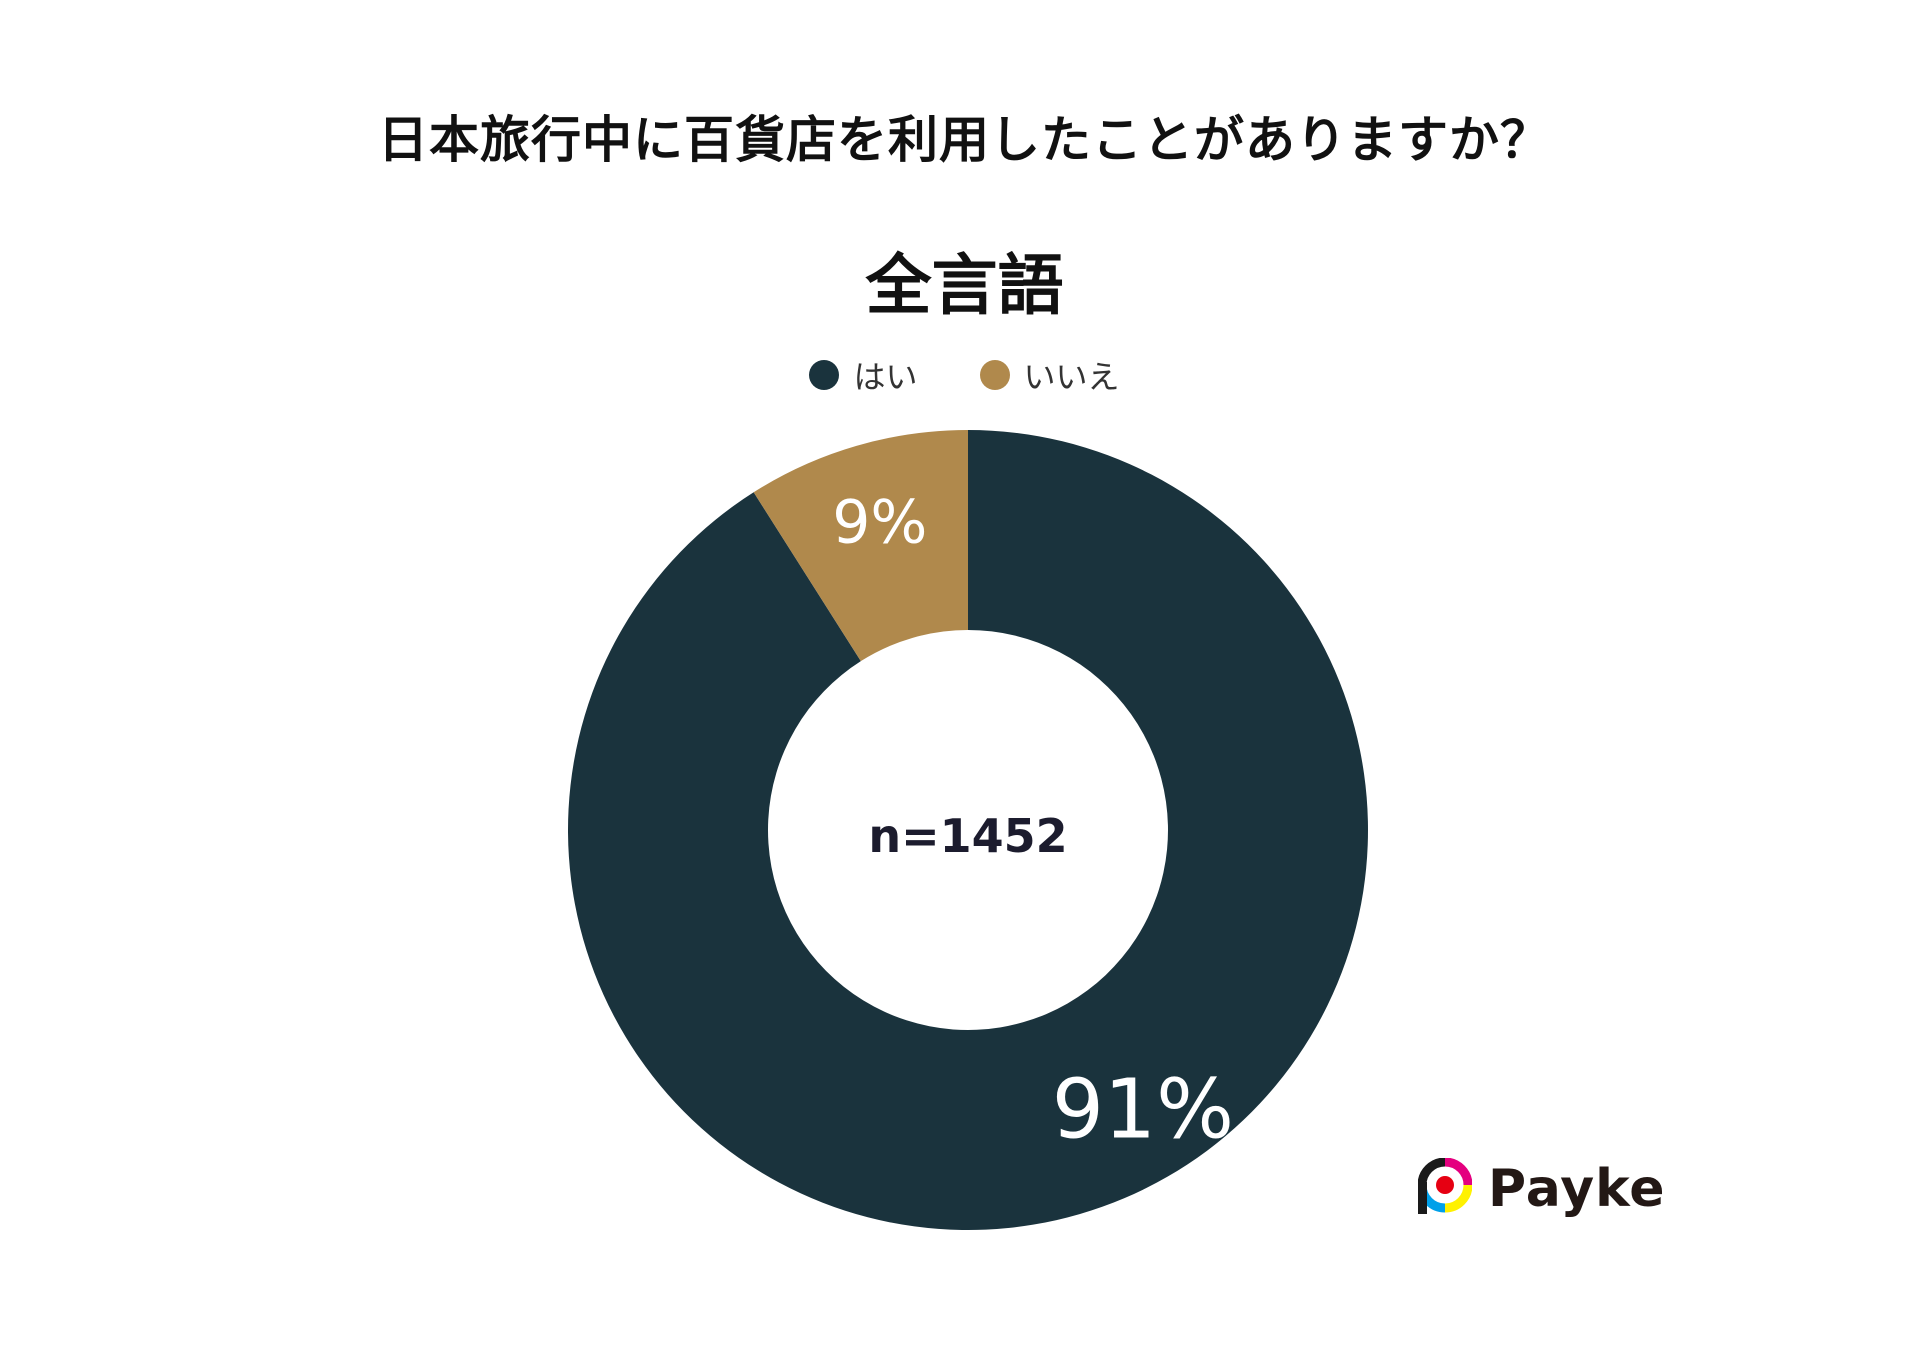 The image size is (1929, 1350). Describe the element at coordinates (964, 140) in the screenshot. I see `chart-title: 日本旅行中に百貨店を利用したことがありますか？` at that location.